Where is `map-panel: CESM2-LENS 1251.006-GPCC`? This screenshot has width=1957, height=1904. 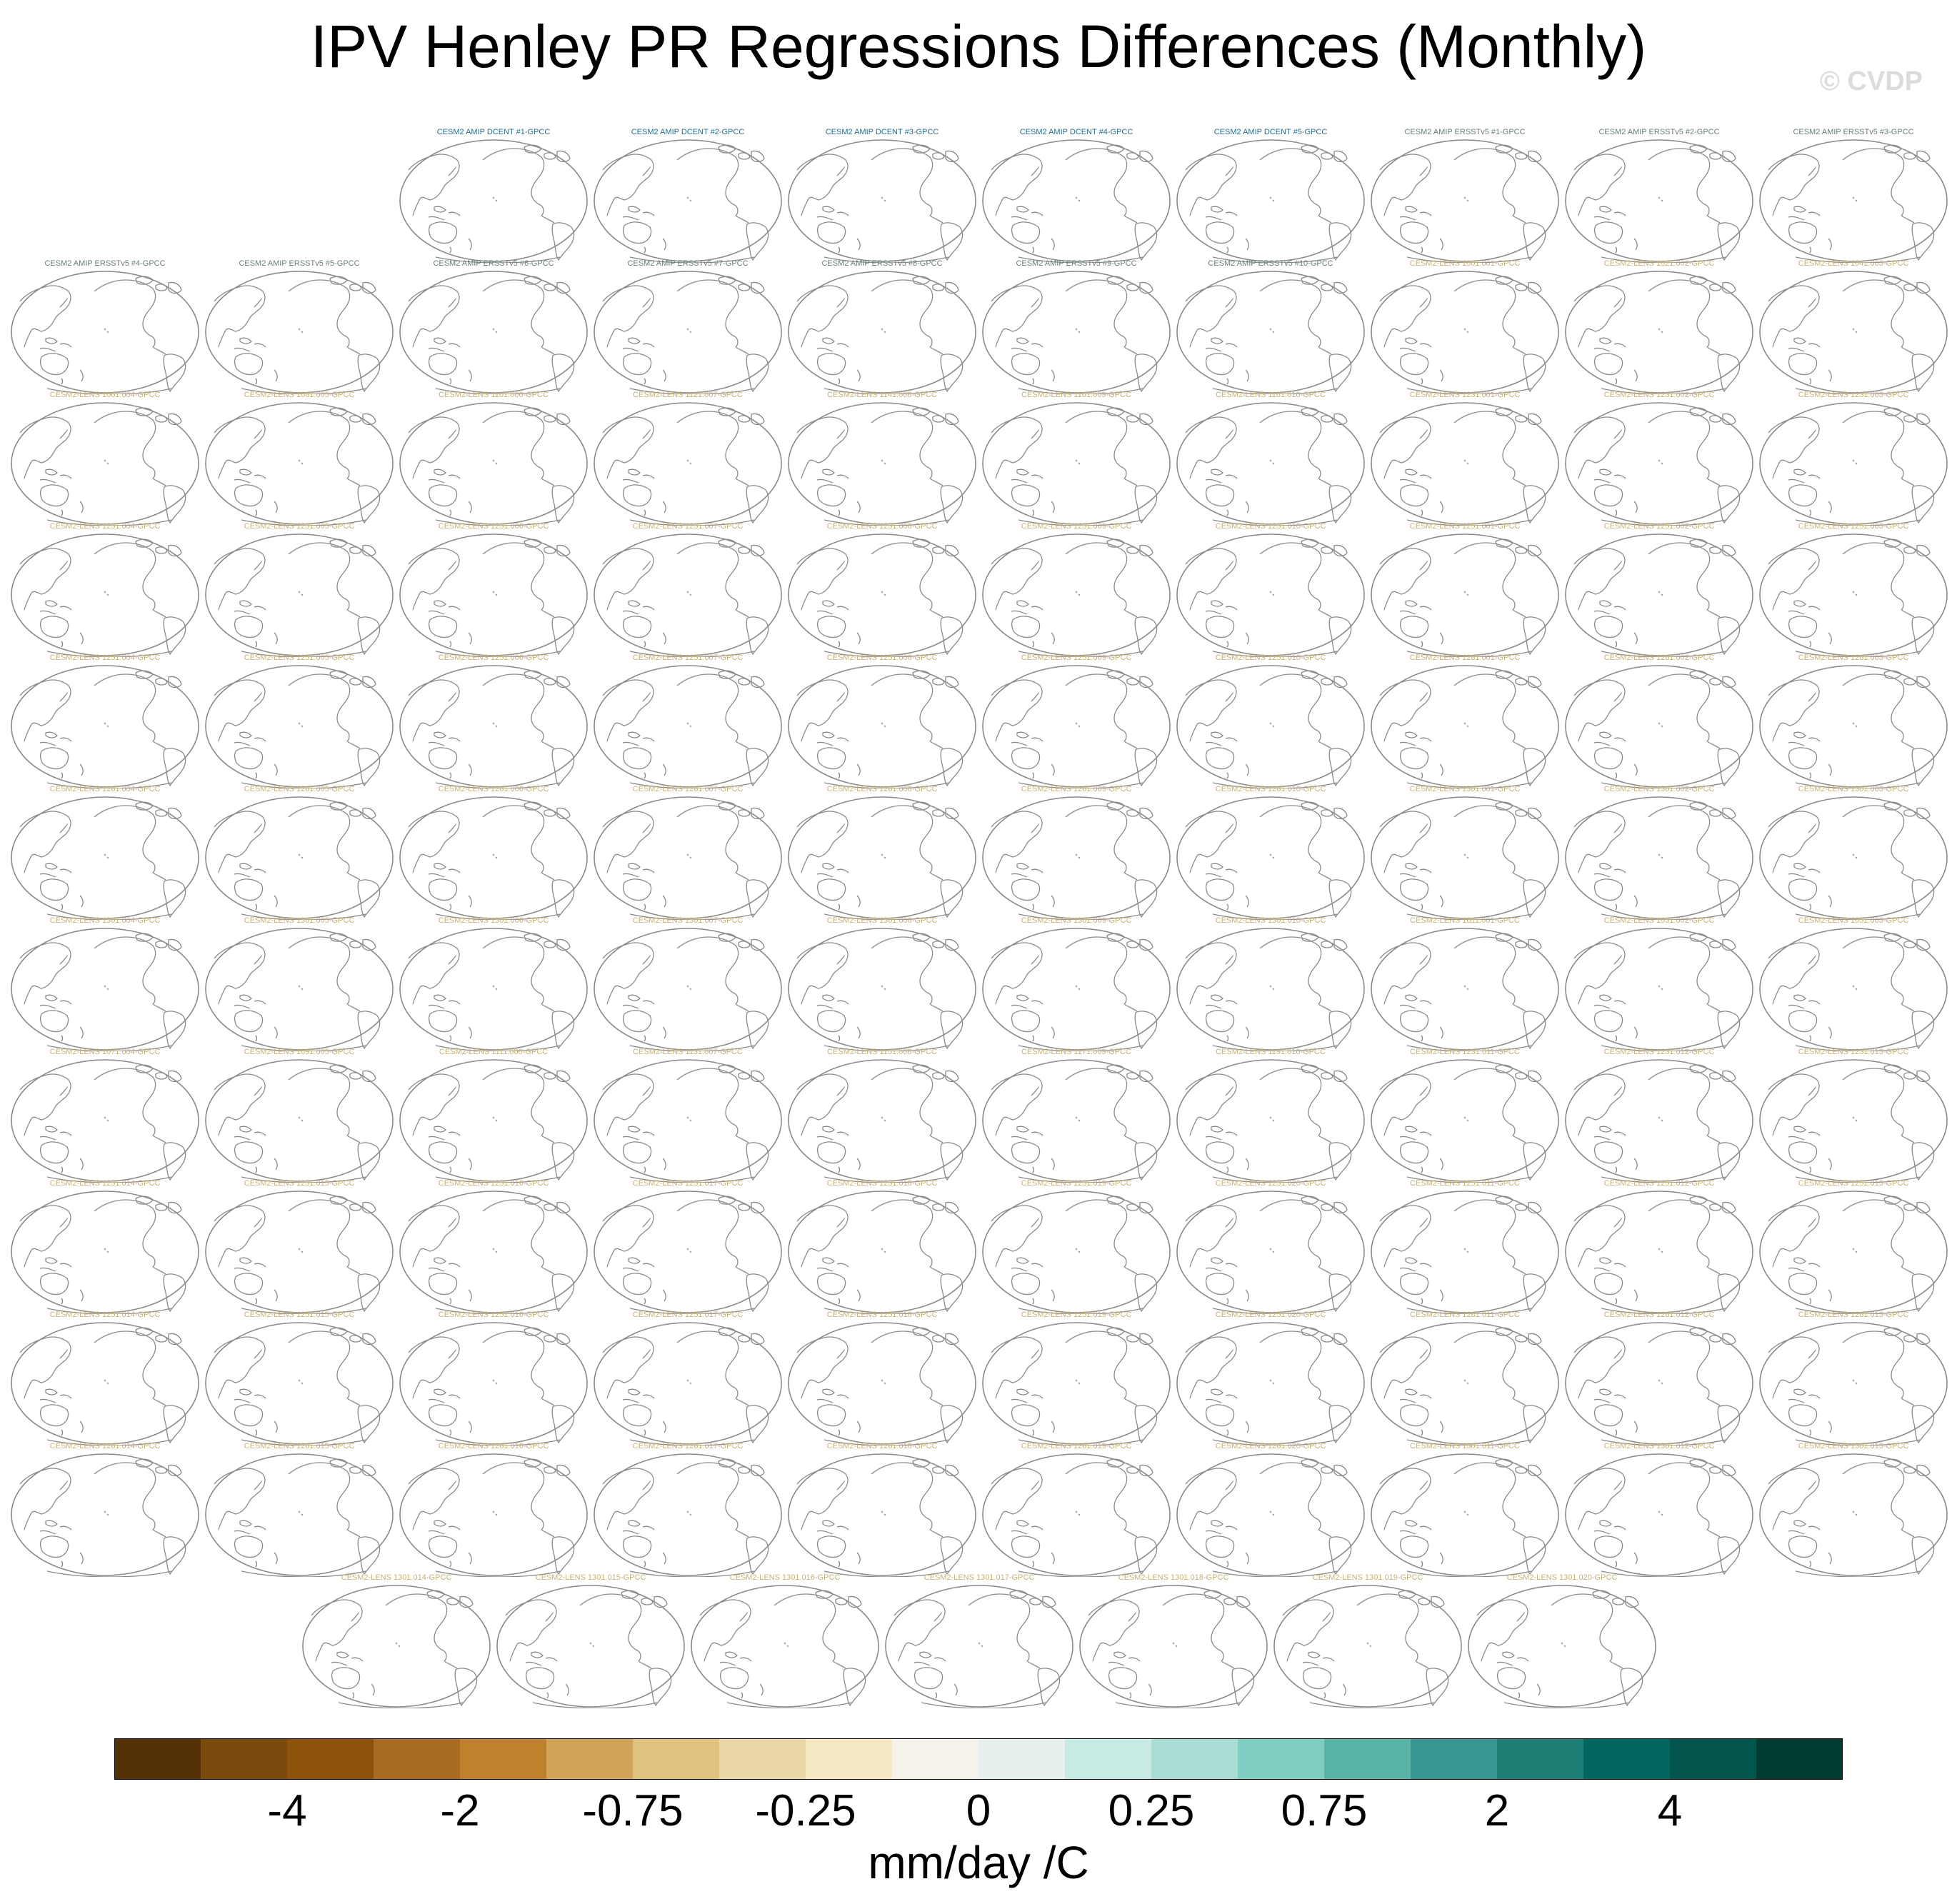
map-panel: CESM2-LENS 1251.006-GPCC is located at coordinates (494, 720).